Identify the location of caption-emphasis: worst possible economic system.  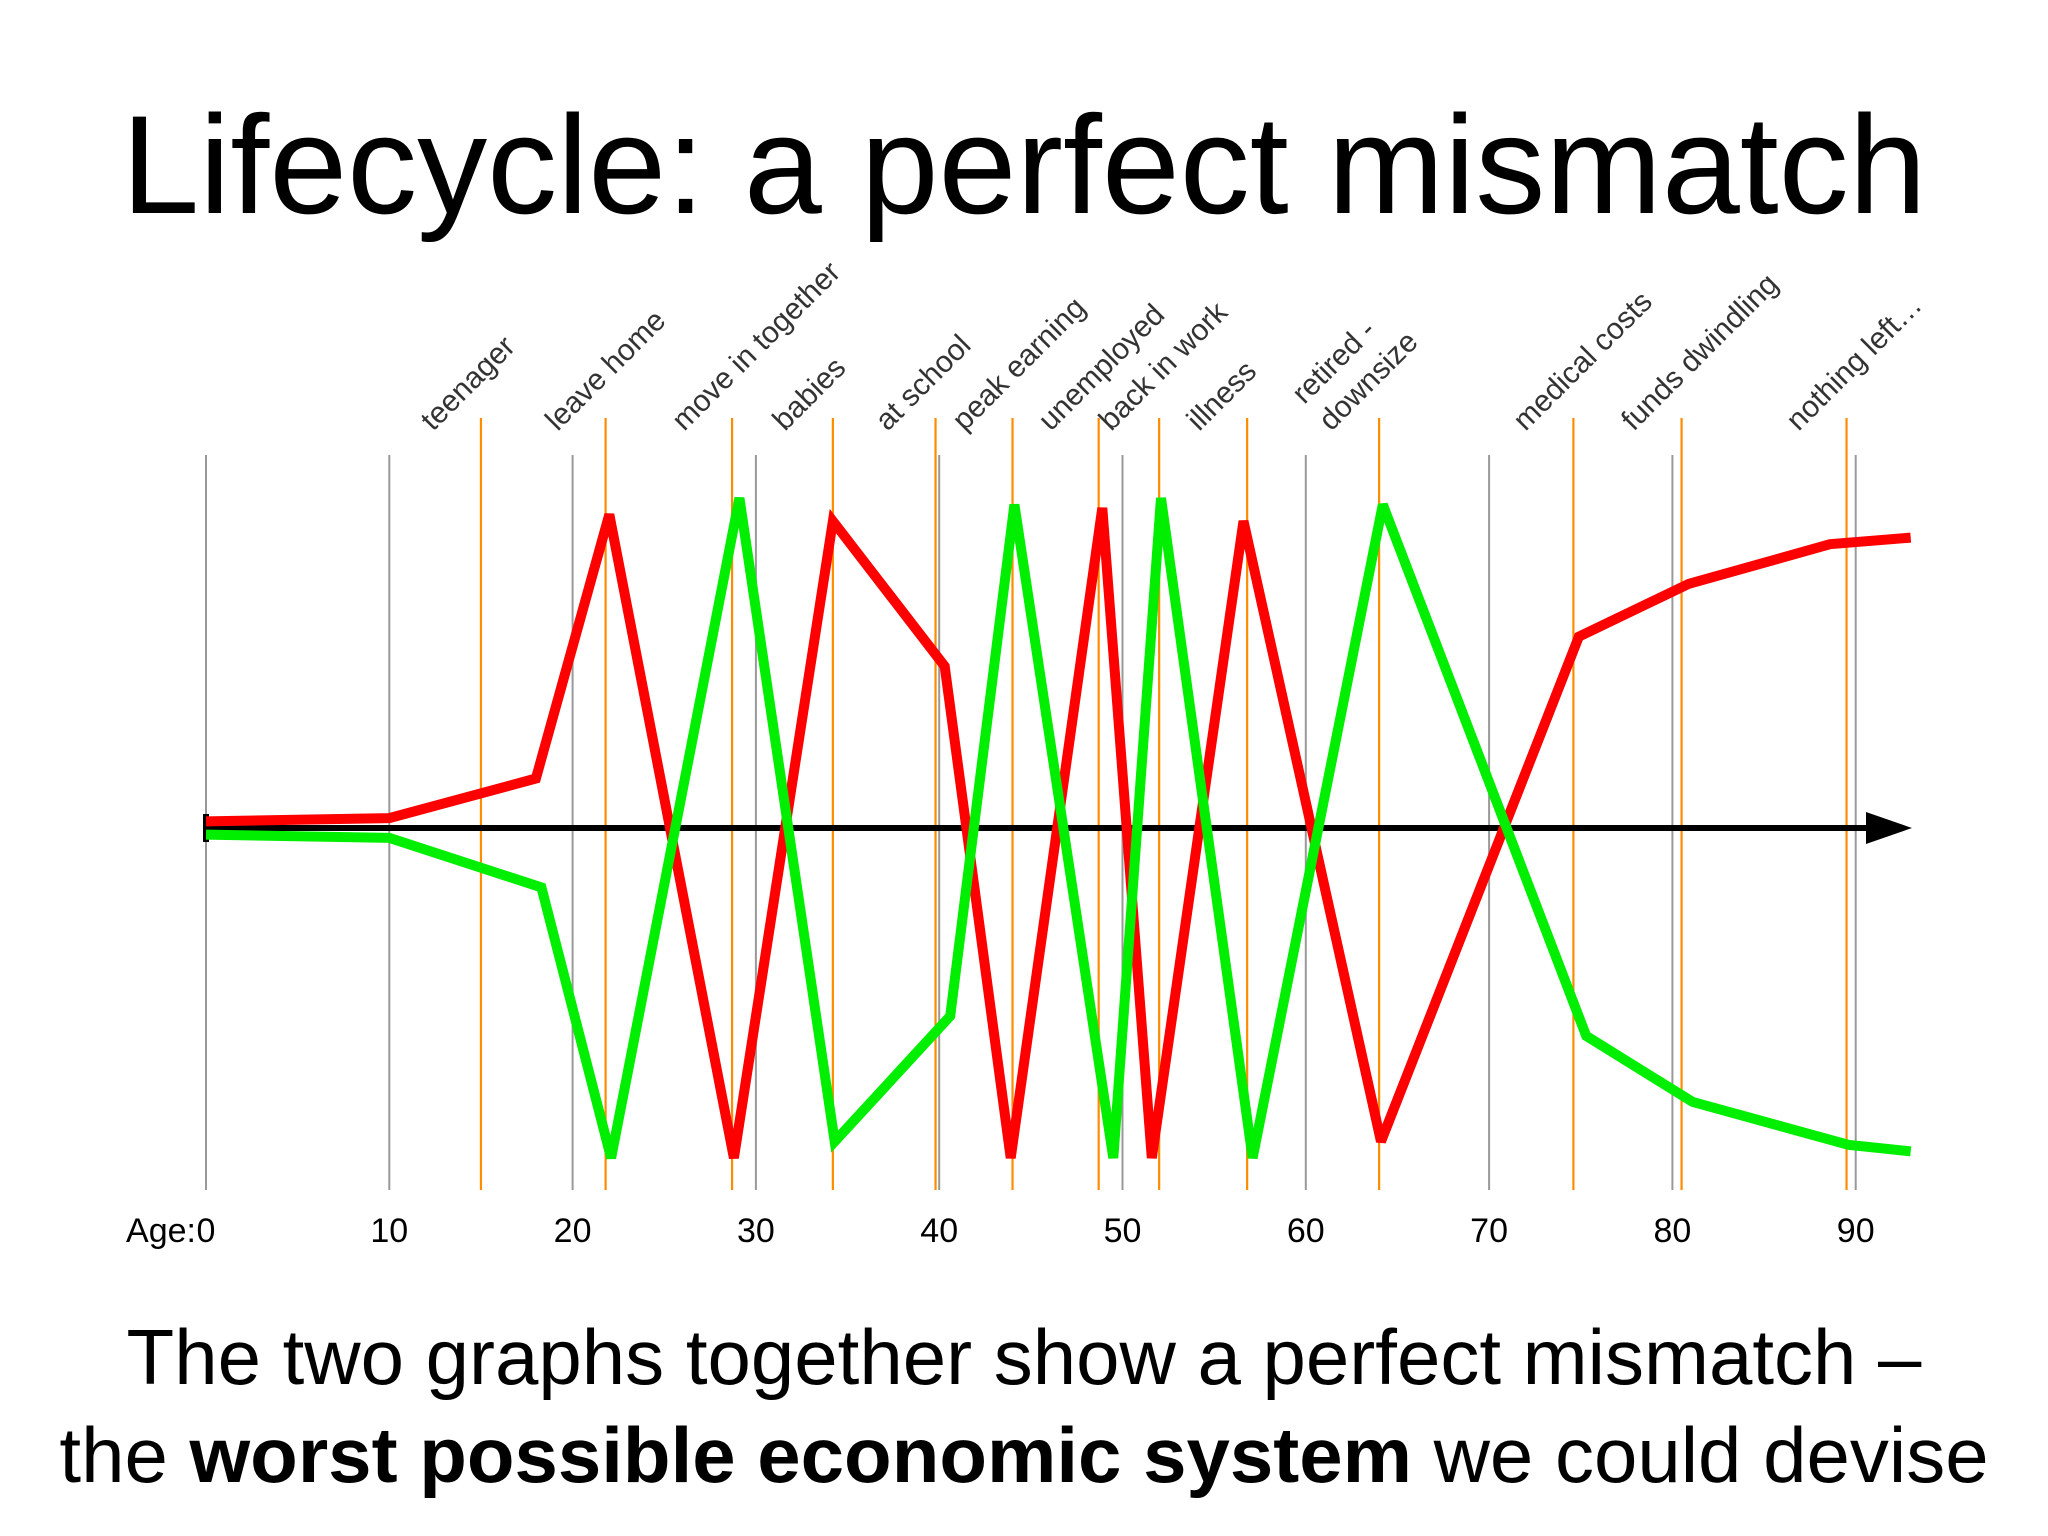
(800, 1455).